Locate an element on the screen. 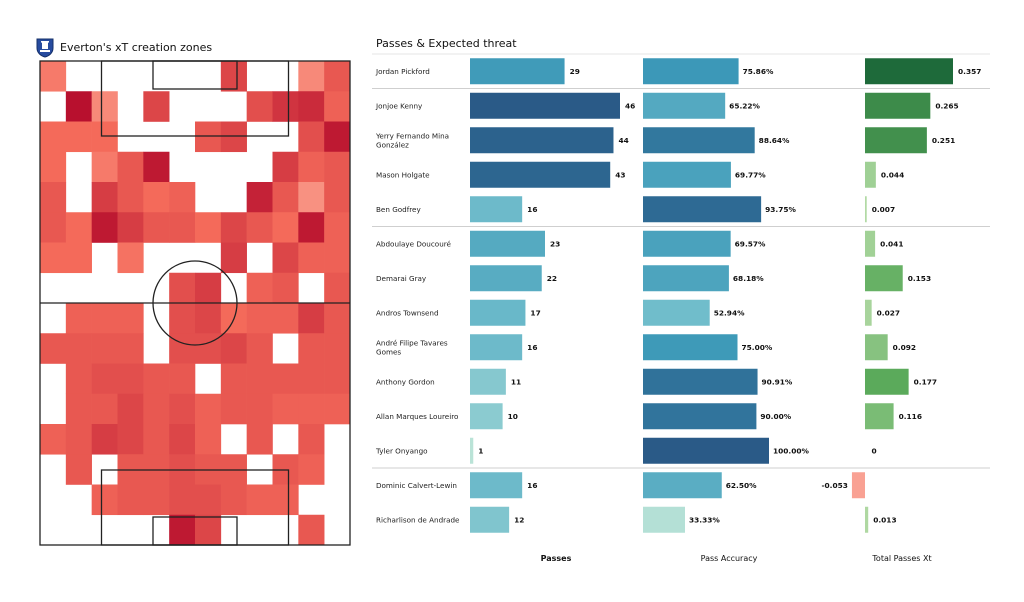  player-name-line: Andros Townsend is located at coordinates (407, 312).